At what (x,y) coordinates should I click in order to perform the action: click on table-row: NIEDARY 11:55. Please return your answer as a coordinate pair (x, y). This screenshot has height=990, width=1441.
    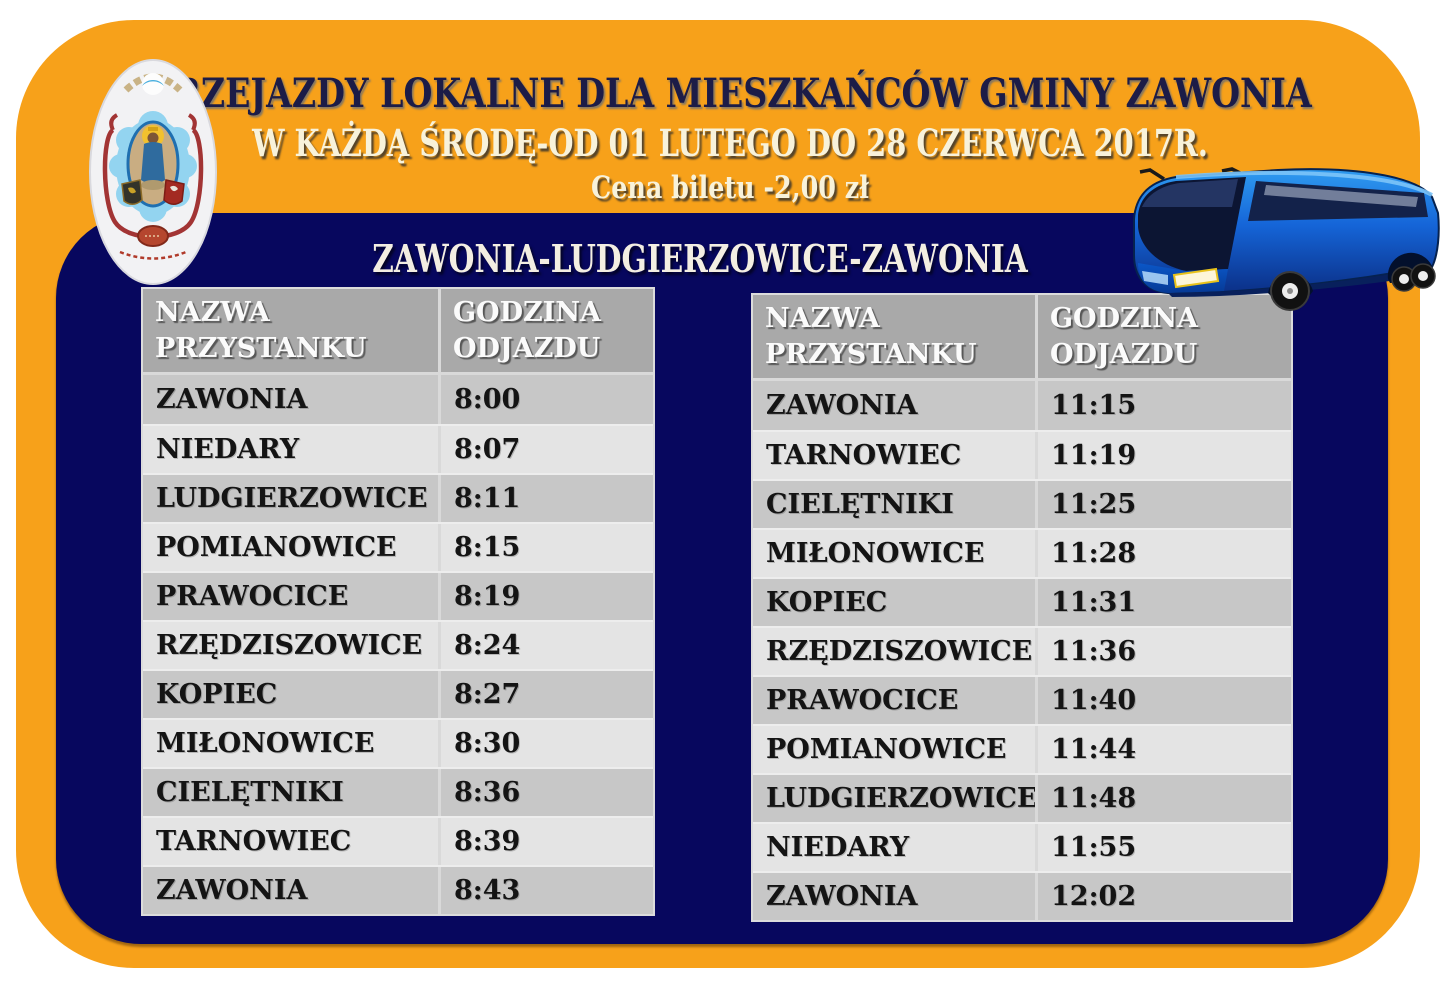
    Looking at the image, I should click on (1022, 846).